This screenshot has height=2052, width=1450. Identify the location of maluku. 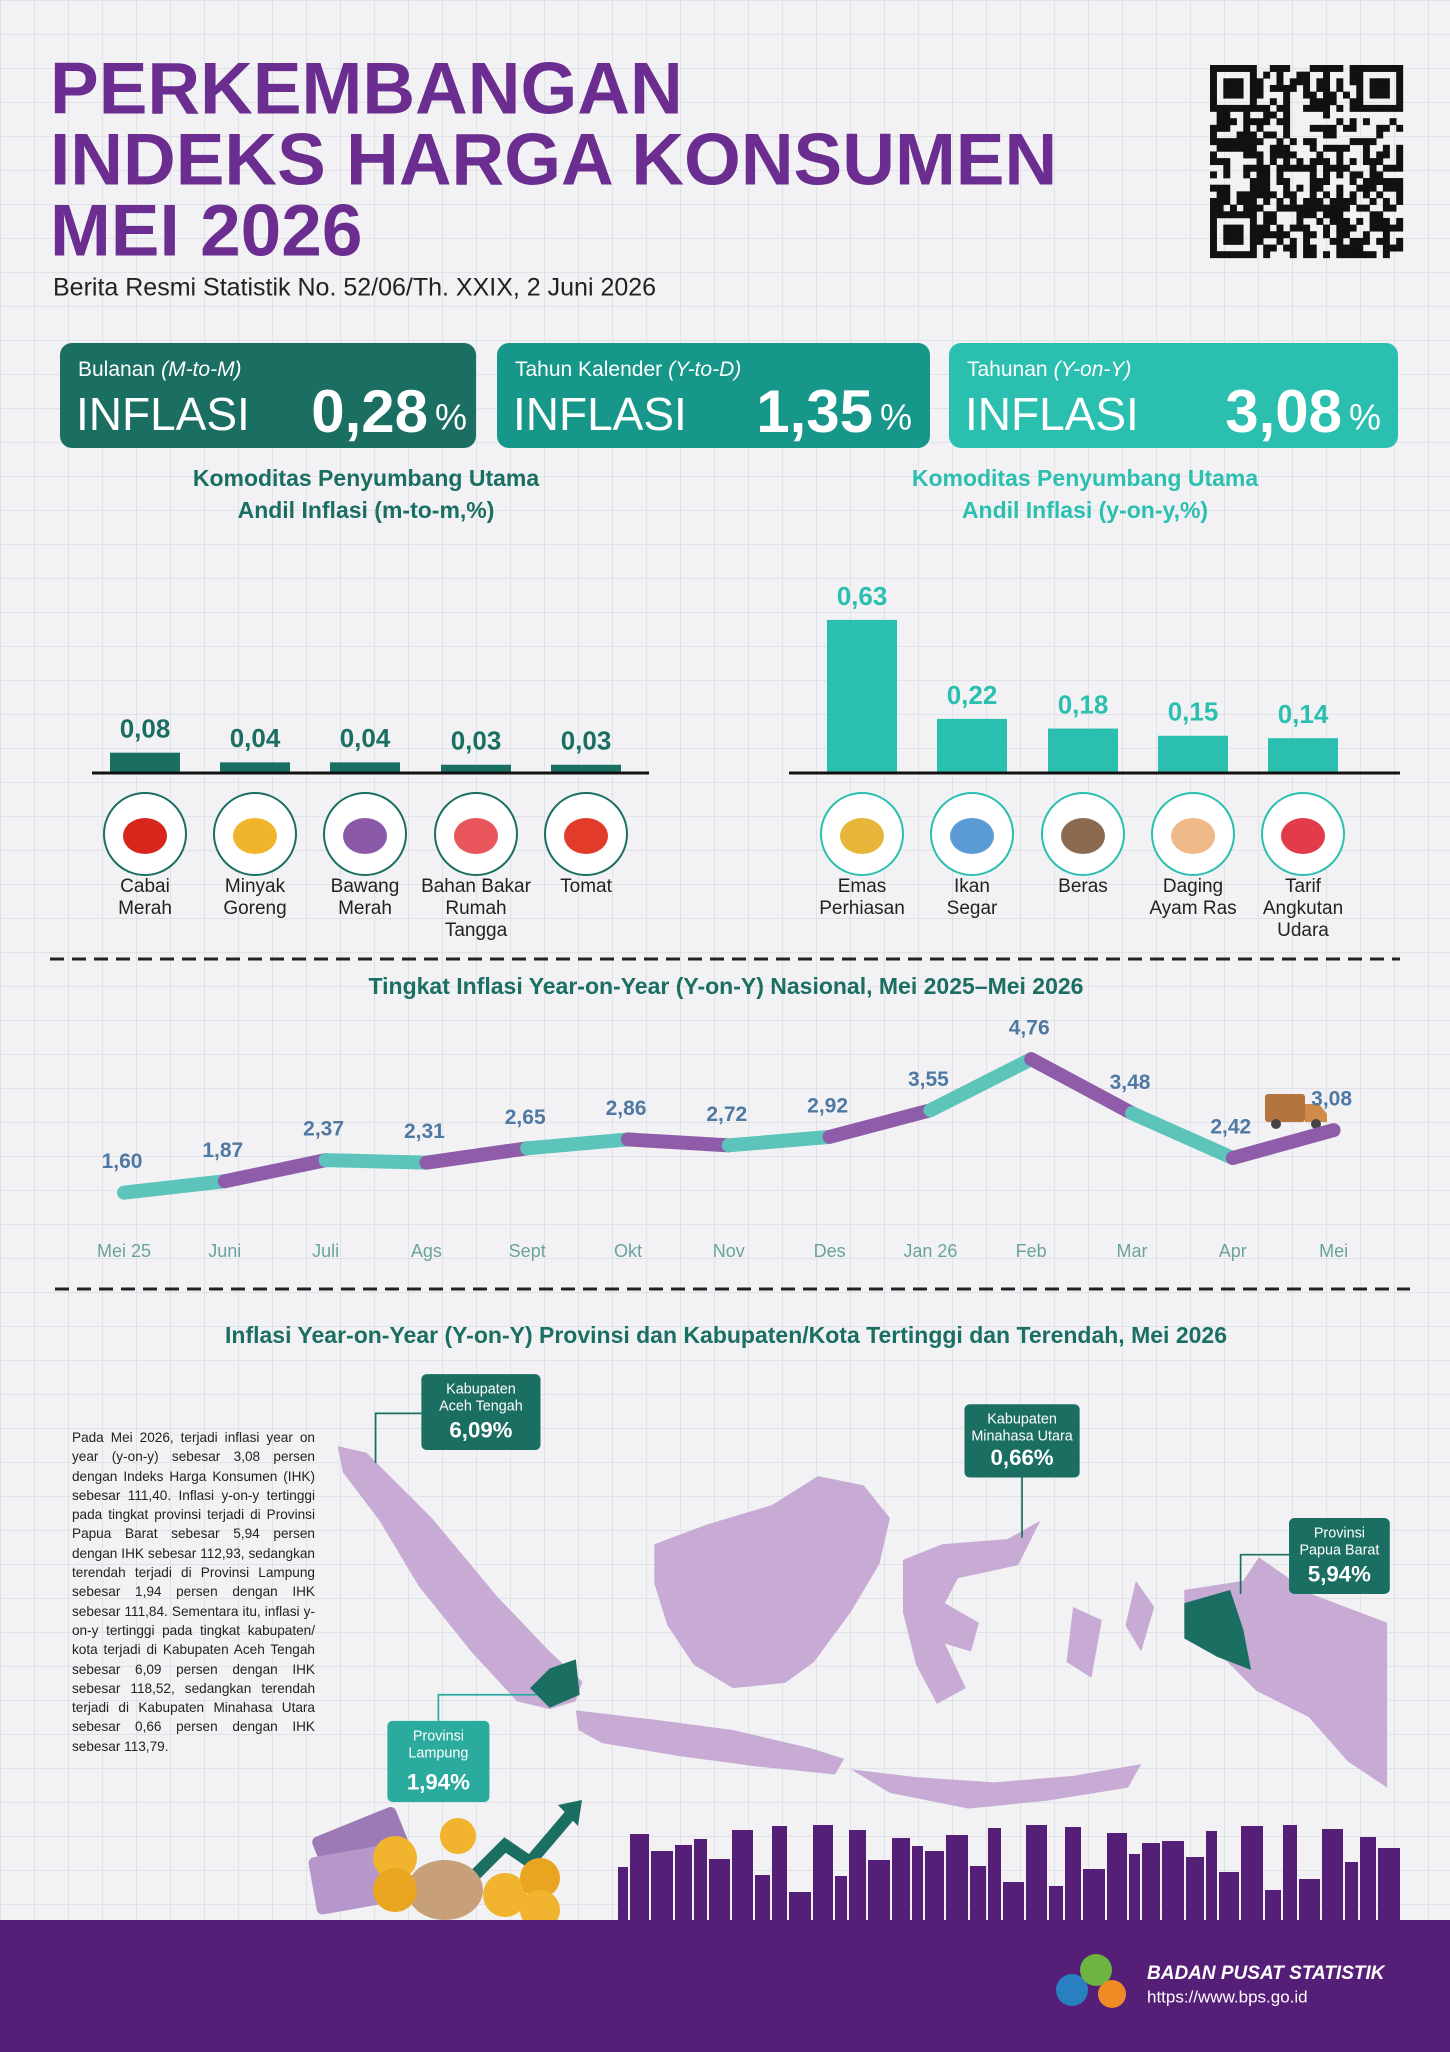
(1140, 1616).